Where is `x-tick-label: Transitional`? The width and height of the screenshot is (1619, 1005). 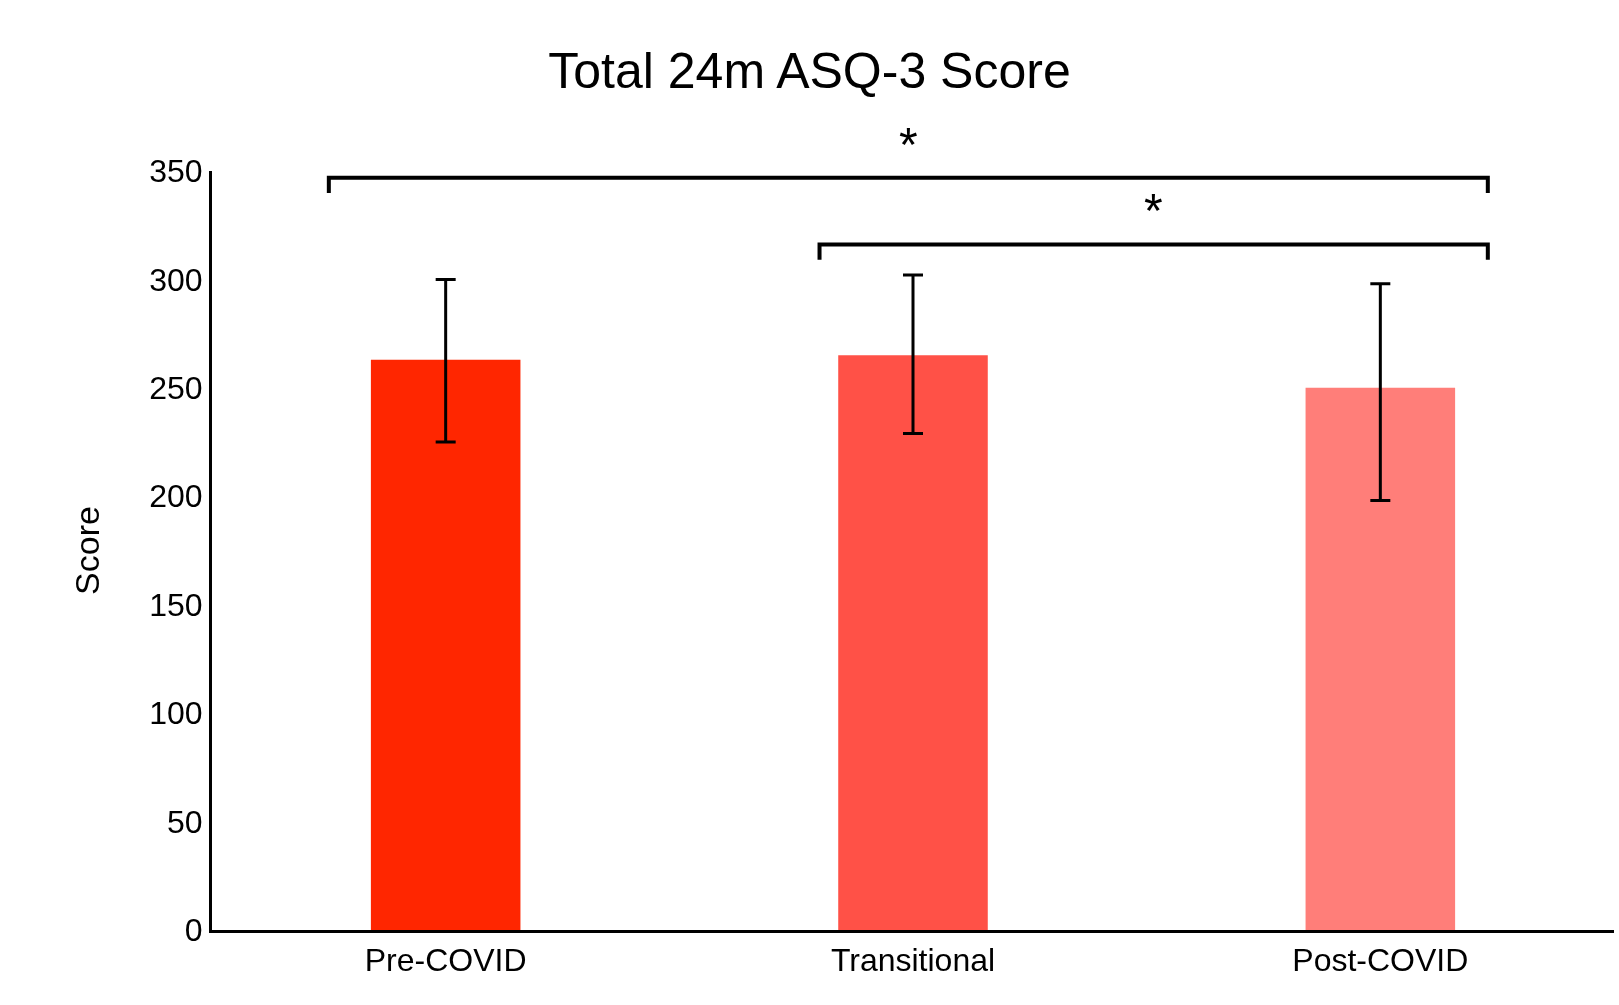
x-tick-label: Transitional is located at coordinates (913, 960).